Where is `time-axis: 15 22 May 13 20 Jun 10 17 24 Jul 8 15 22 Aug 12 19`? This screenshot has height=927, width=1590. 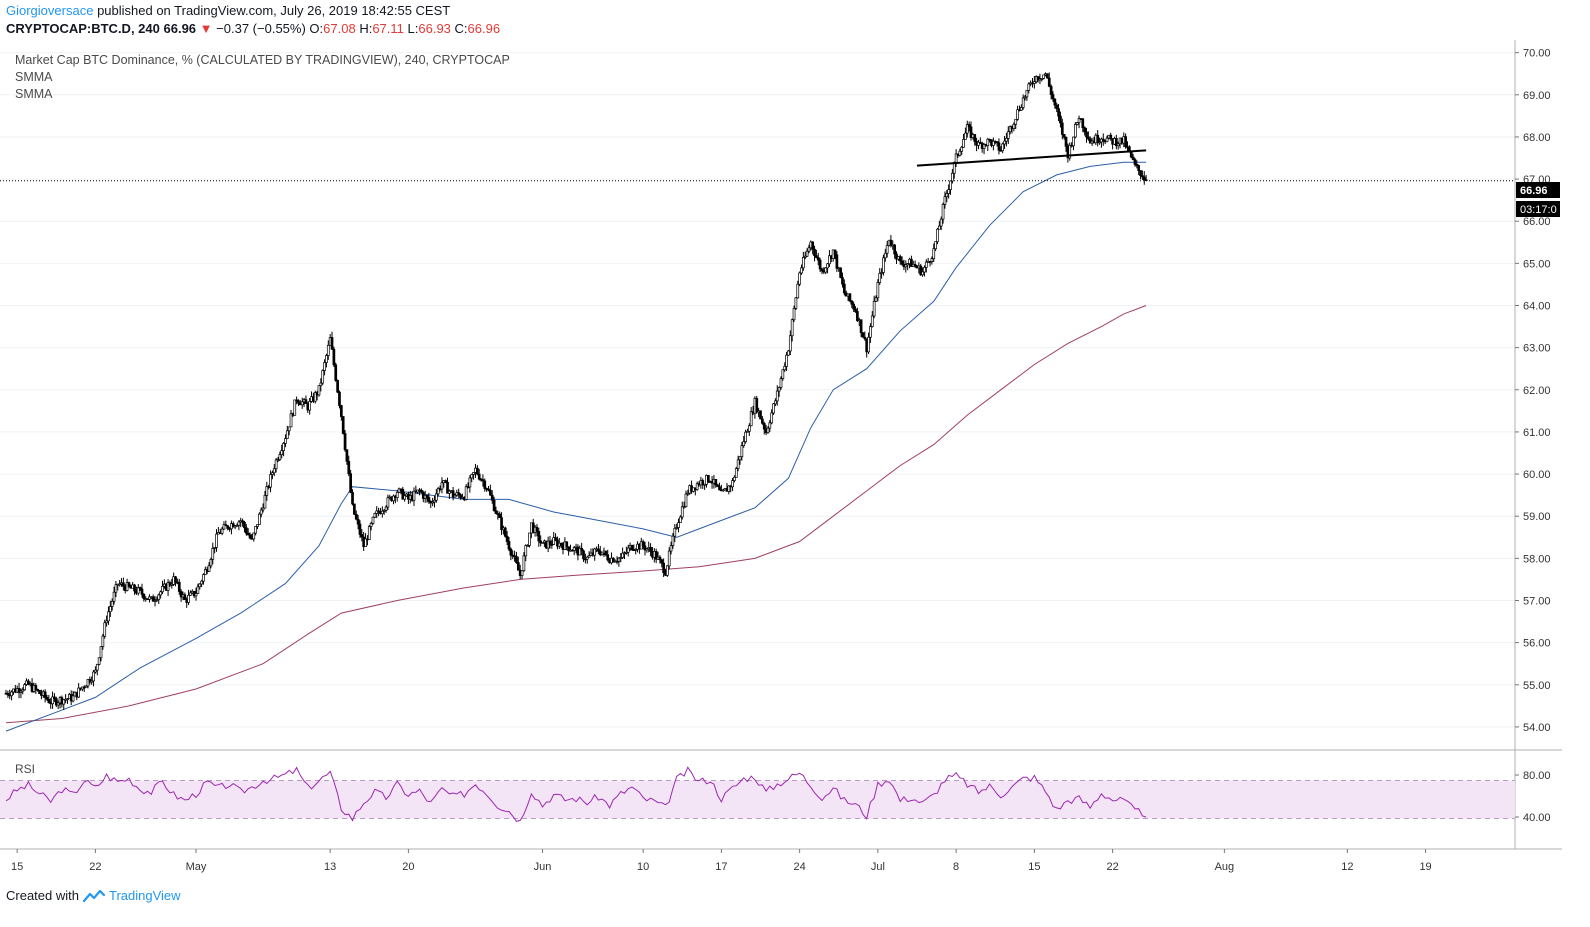 time-axis: 15 22 May 13 20 Jun 10 17 24 Jul 8 15 22 Aug 12 19 is located at coordinates (721, 861).